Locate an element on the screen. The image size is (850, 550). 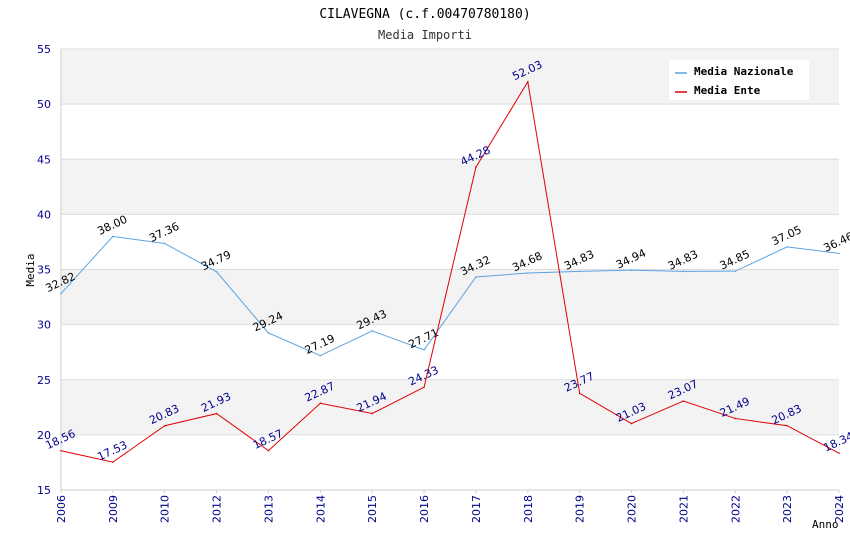
y-tick-label: 35 is located at coordinates (44, 270).